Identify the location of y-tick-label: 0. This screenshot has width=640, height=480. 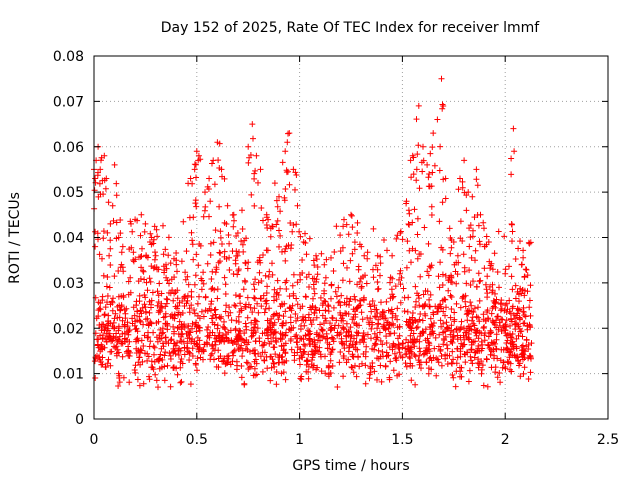
(79, 420).